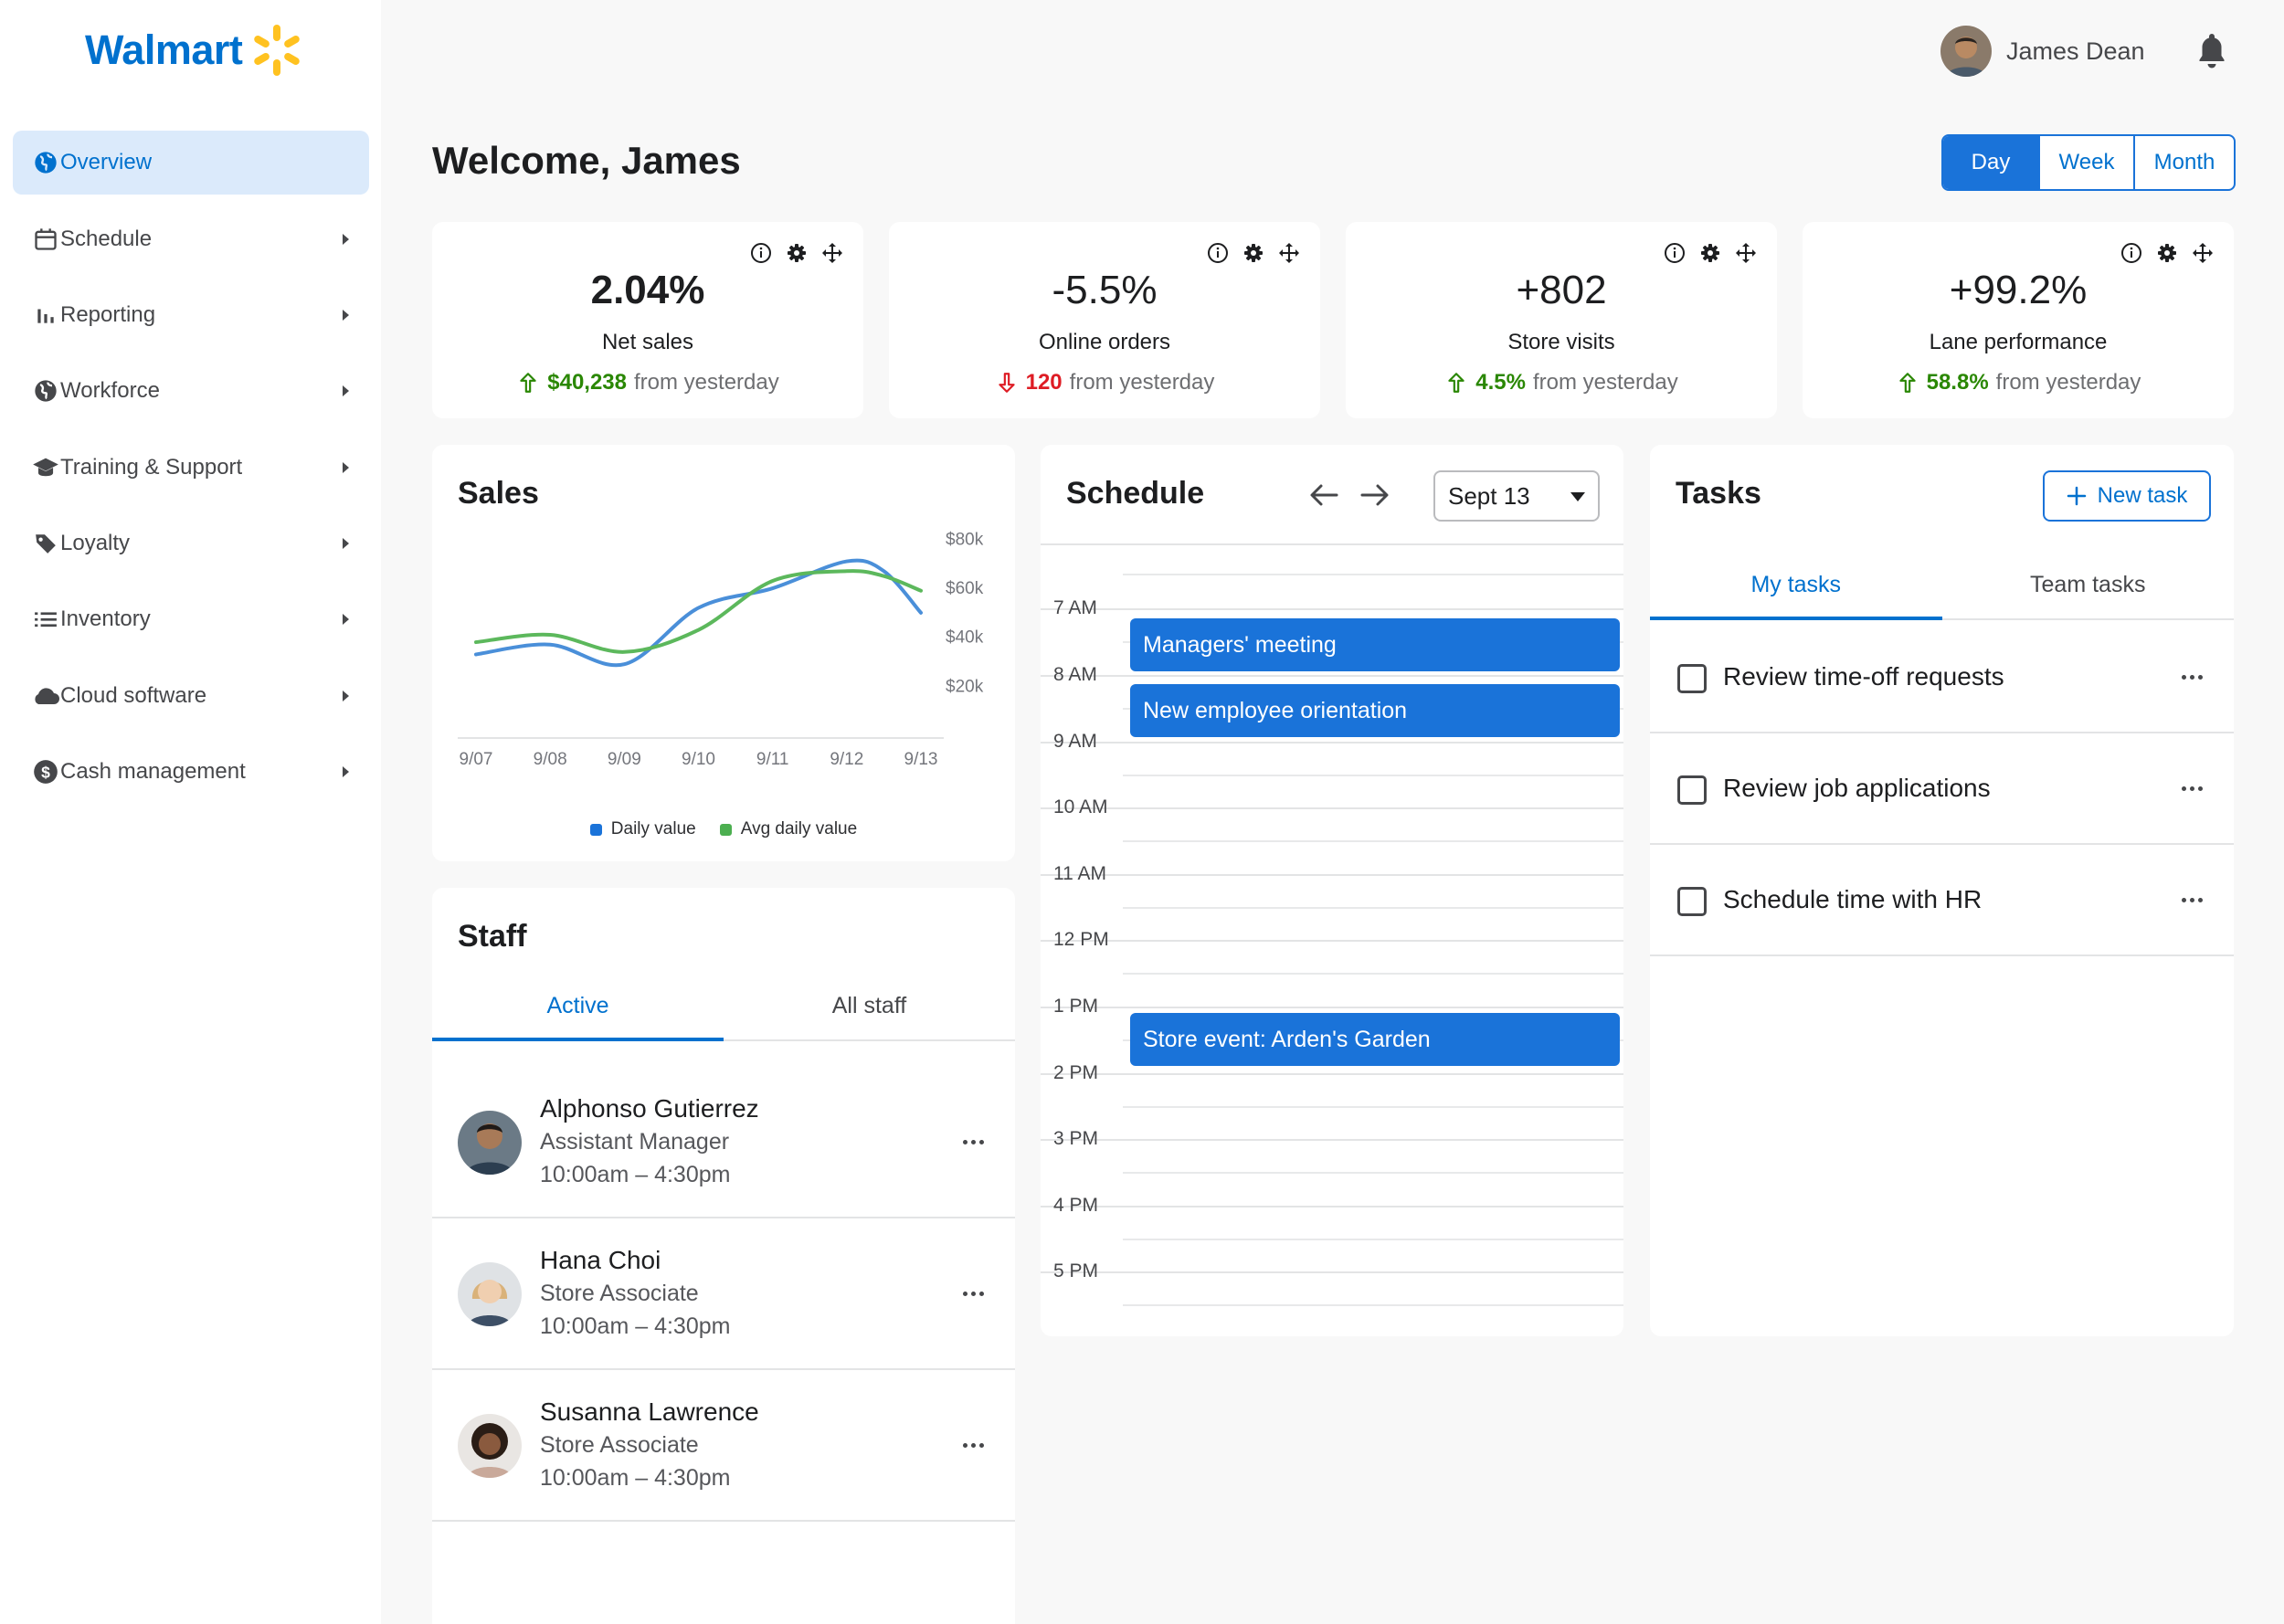 The image size is (2284, 1624). I want to click on new-task-button: New task, so click(2127, 496).